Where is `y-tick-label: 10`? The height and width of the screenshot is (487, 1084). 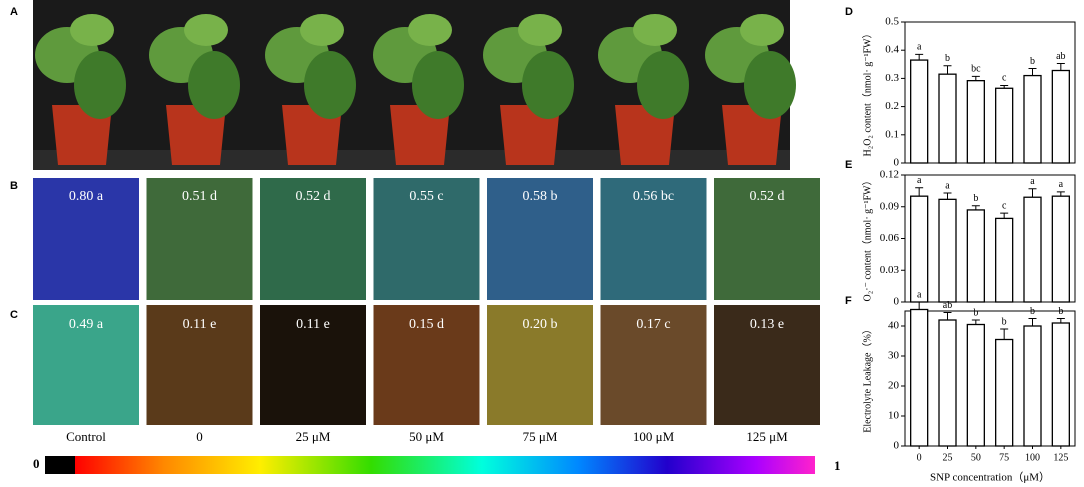 y-tick-label: 10 is located at coordinates (894, 416).